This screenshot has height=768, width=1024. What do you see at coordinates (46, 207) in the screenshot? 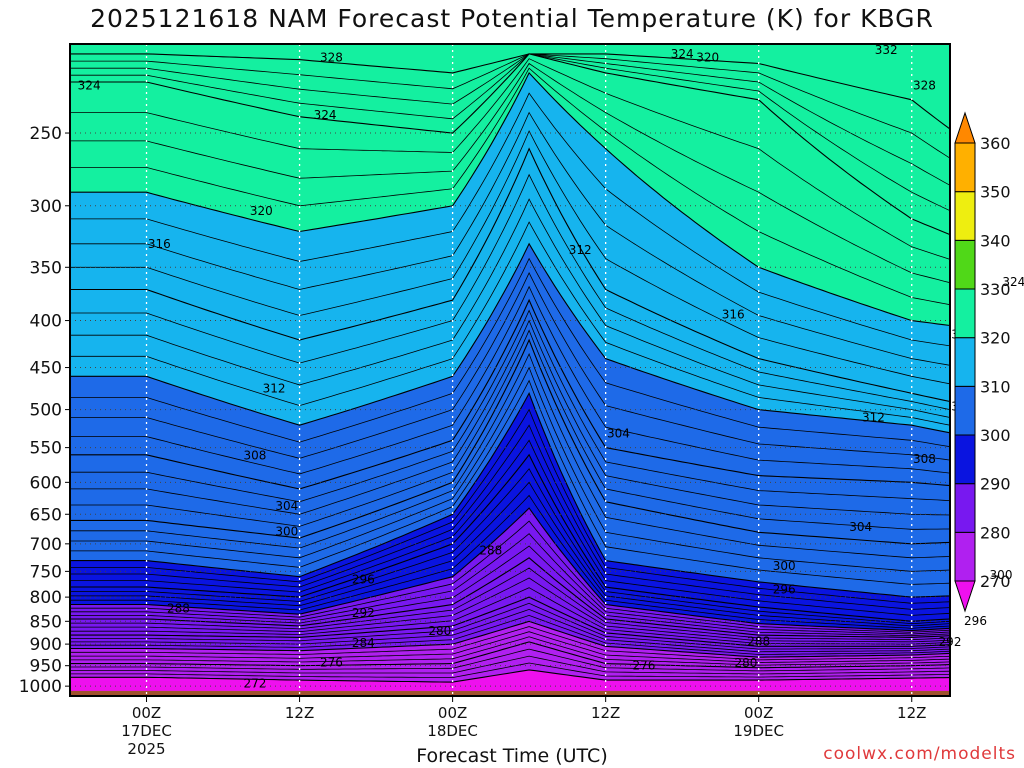
I see `y-tick-label: 300` at bounding box center [46, 207].